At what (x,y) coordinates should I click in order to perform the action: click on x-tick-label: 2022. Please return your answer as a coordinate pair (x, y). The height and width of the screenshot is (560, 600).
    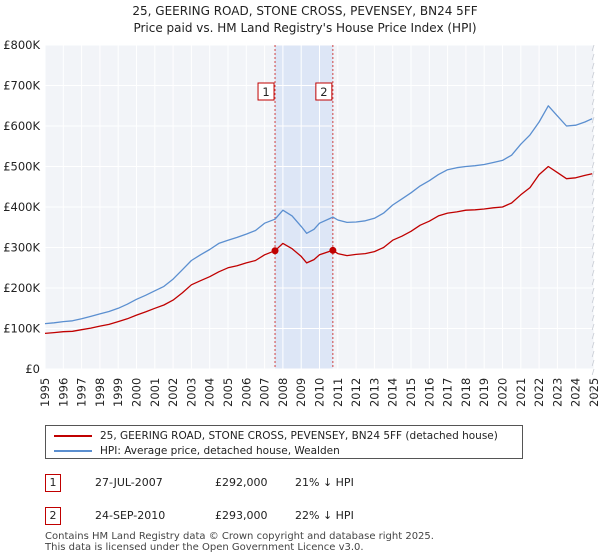
    Looking at the image, I should click on (539, 392).